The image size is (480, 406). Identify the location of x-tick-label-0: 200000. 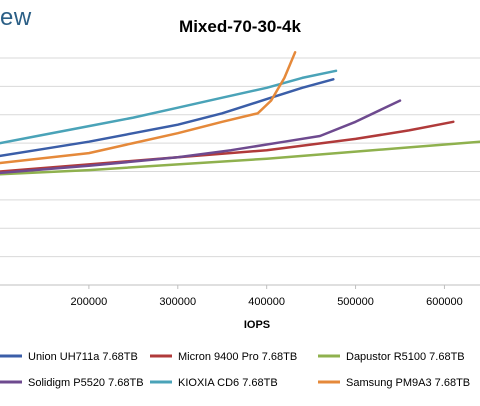
(89, 302).